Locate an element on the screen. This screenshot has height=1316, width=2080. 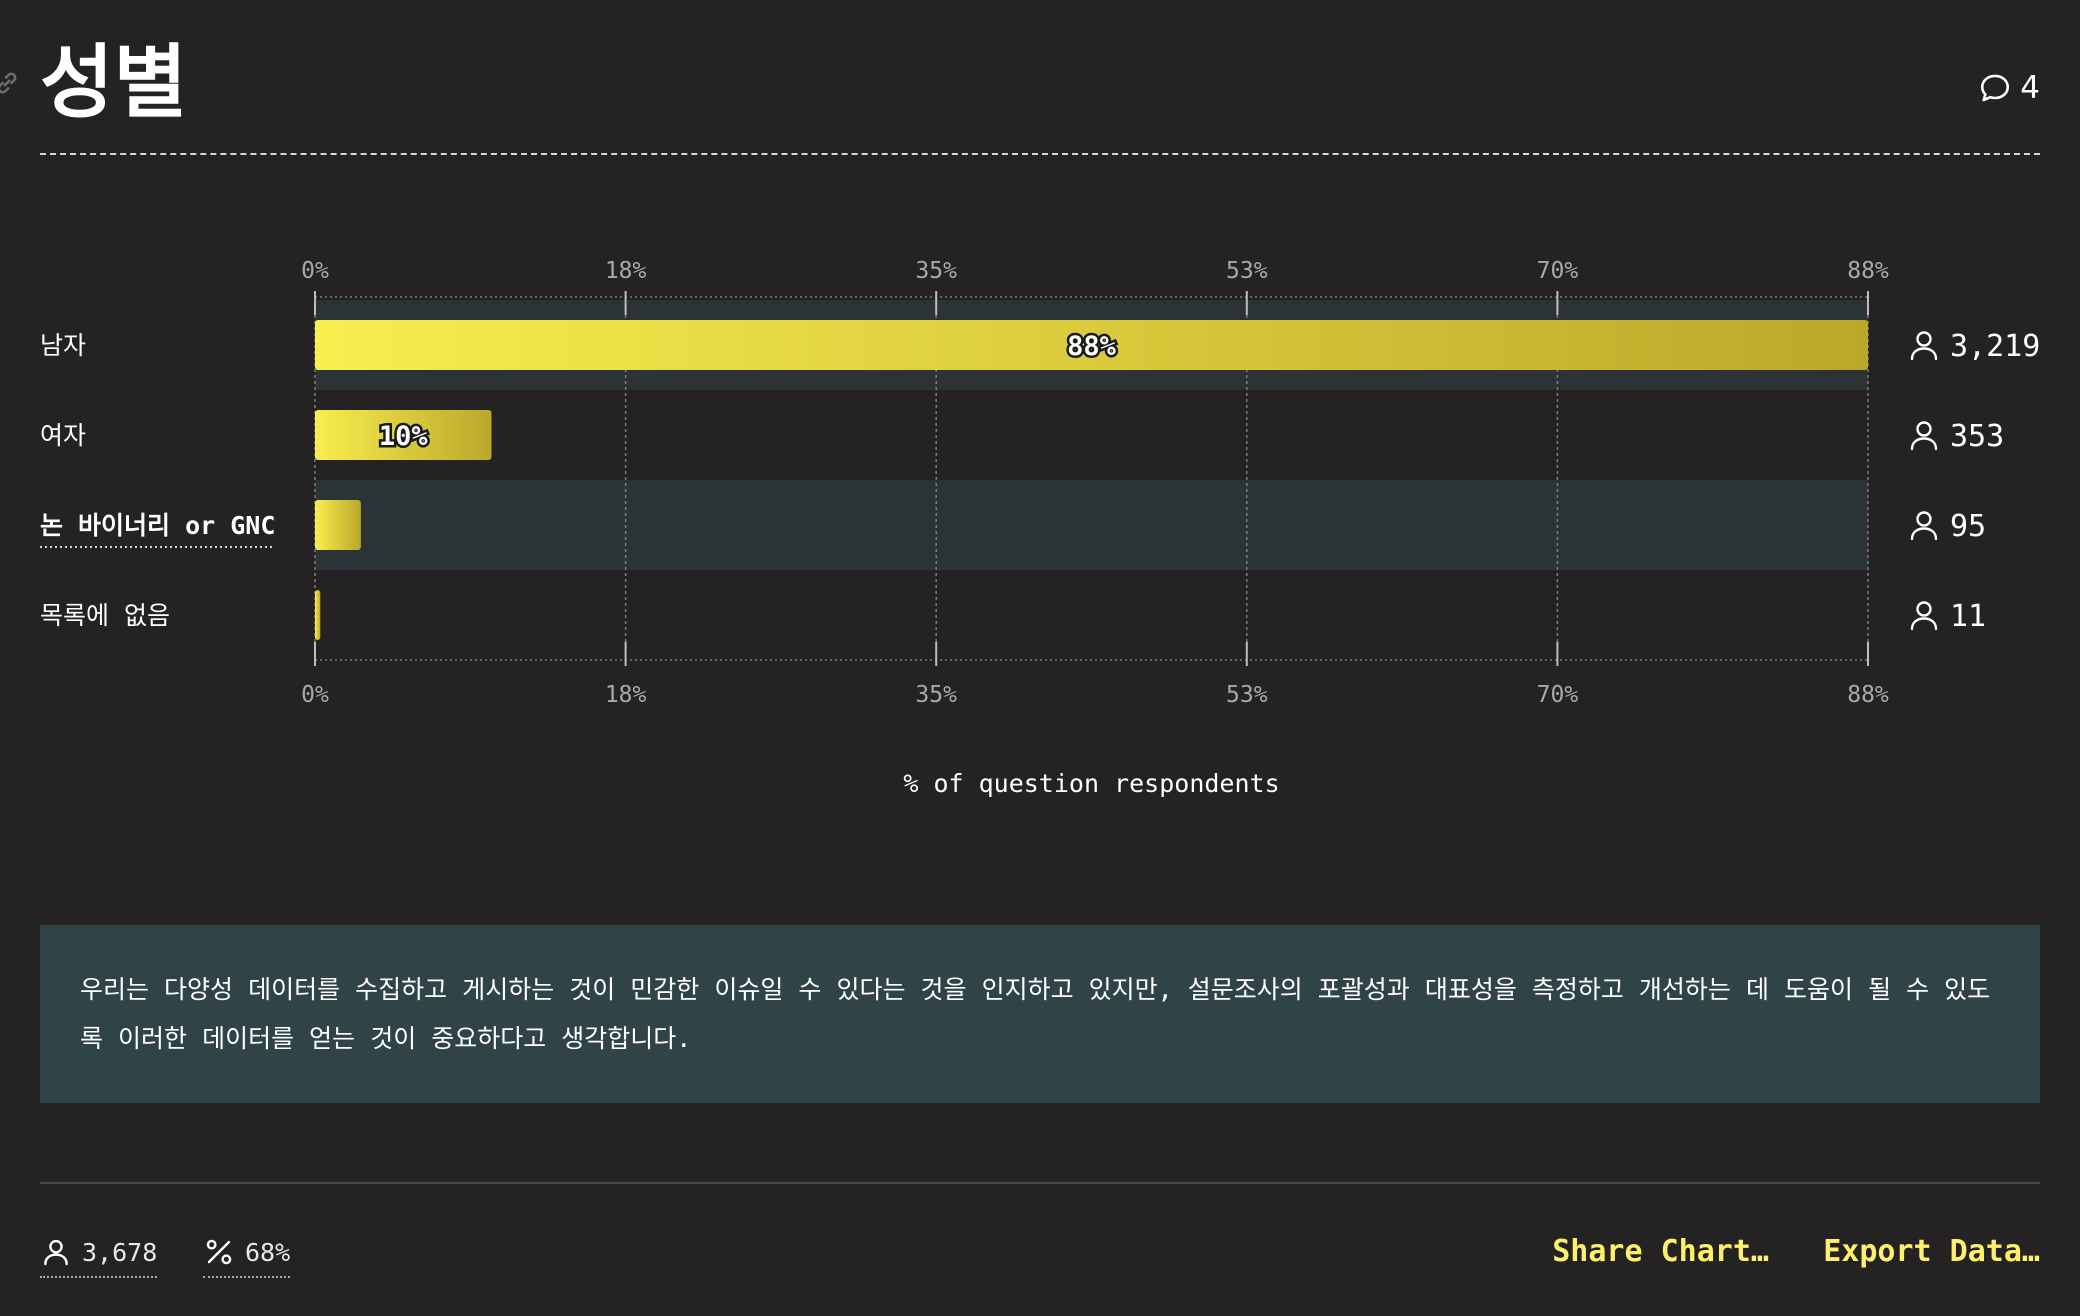
respondent-count: 353 is located at coordinates (1977, 436).